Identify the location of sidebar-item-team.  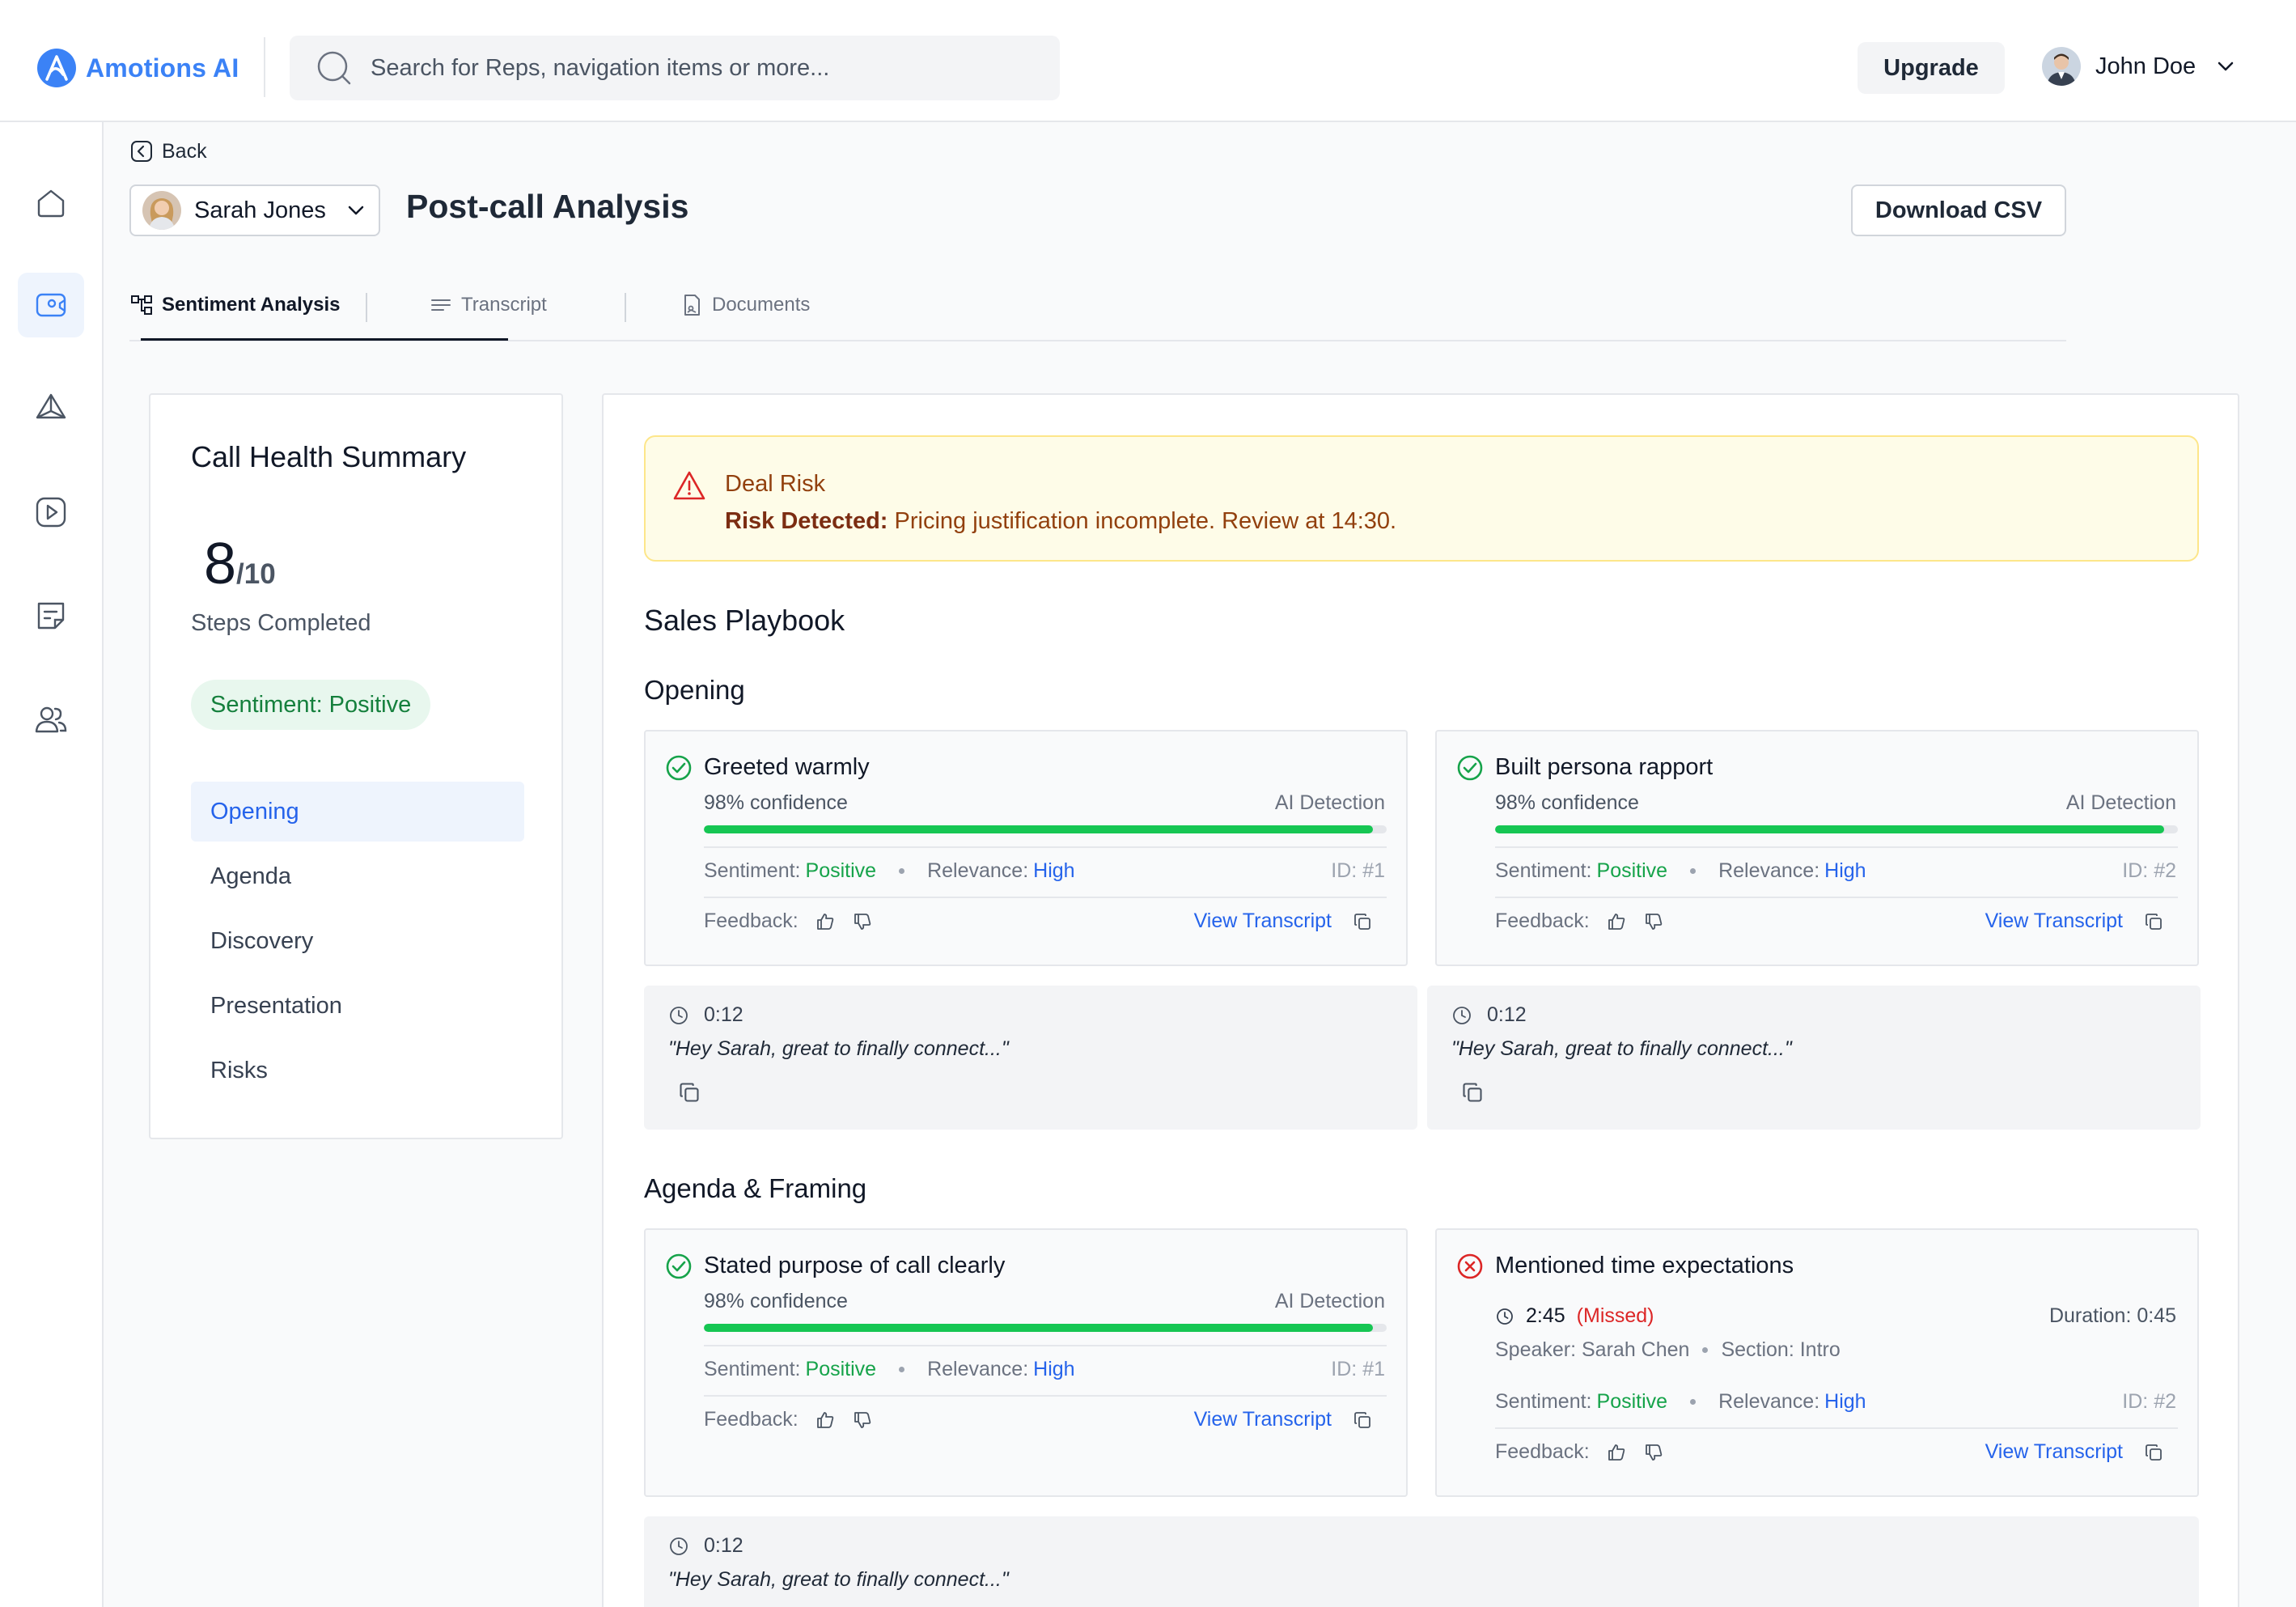
(51, 719).